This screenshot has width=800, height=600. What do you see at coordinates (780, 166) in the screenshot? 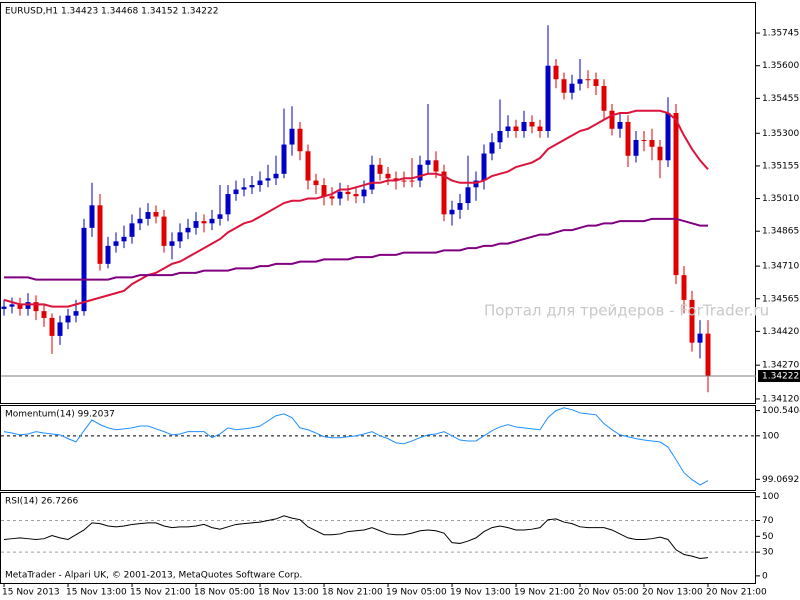
I see `y-tick-label: 1.35155` at bounding box center [780, 166].